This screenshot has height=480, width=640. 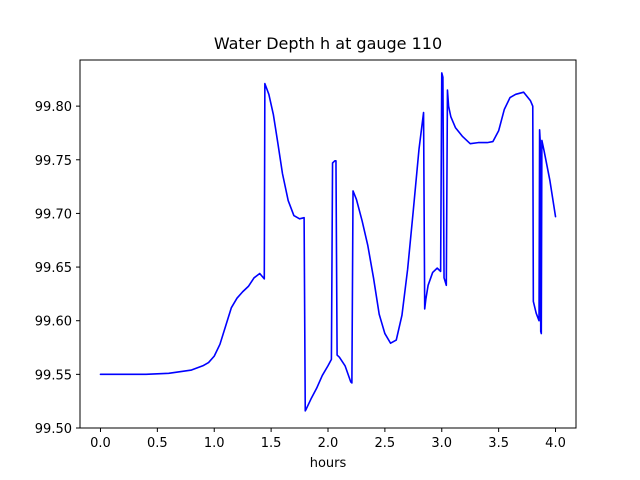 I want to click on x-axis-label: hours, so click(x=328, y=463).